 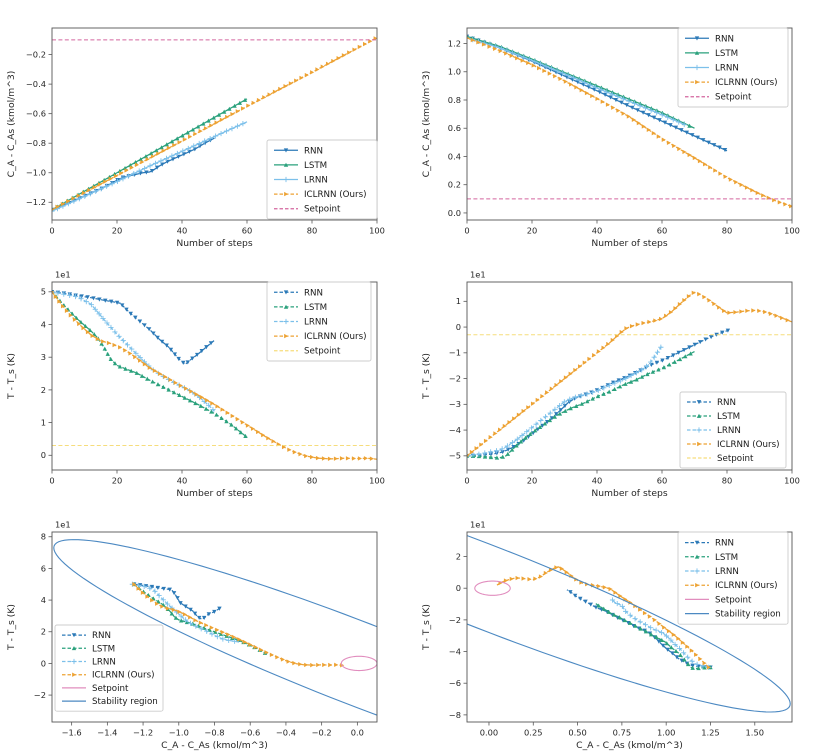 I want to click on x-tick-label: 0, so click(x=51, y=481).